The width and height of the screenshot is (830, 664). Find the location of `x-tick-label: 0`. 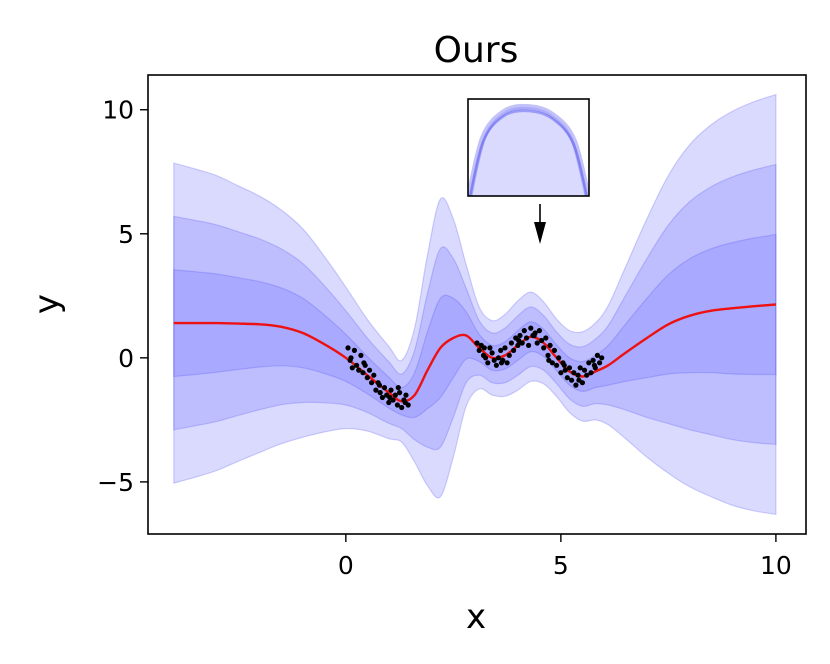

x-tick-label: 0 is located at coordinates (346, 565).